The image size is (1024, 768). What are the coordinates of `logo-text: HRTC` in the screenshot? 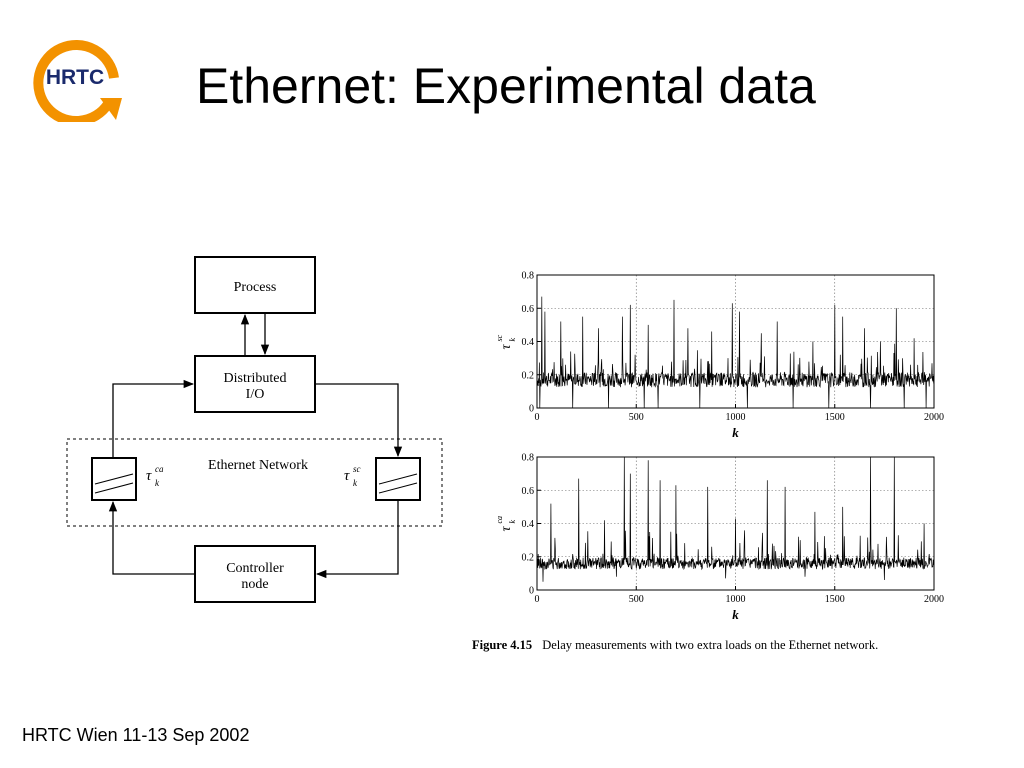 It's located at (75, 77).